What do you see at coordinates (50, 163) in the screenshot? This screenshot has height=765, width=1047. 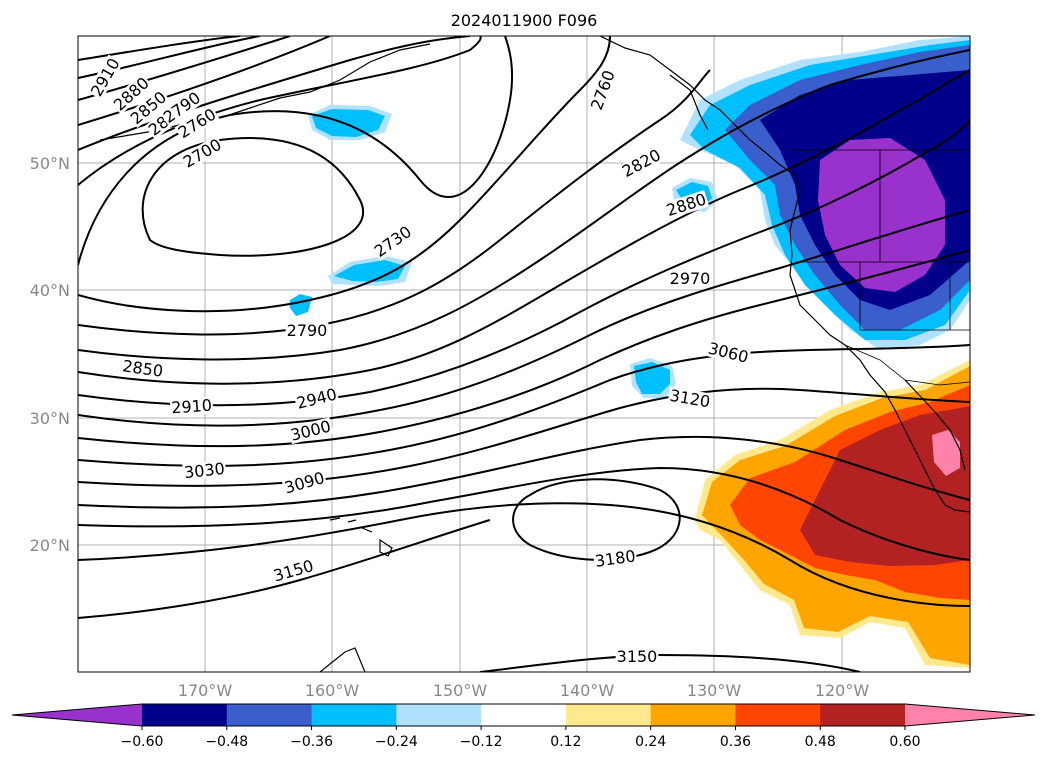 I see `lat-label: 50°N` at bounding box center [50, 163].